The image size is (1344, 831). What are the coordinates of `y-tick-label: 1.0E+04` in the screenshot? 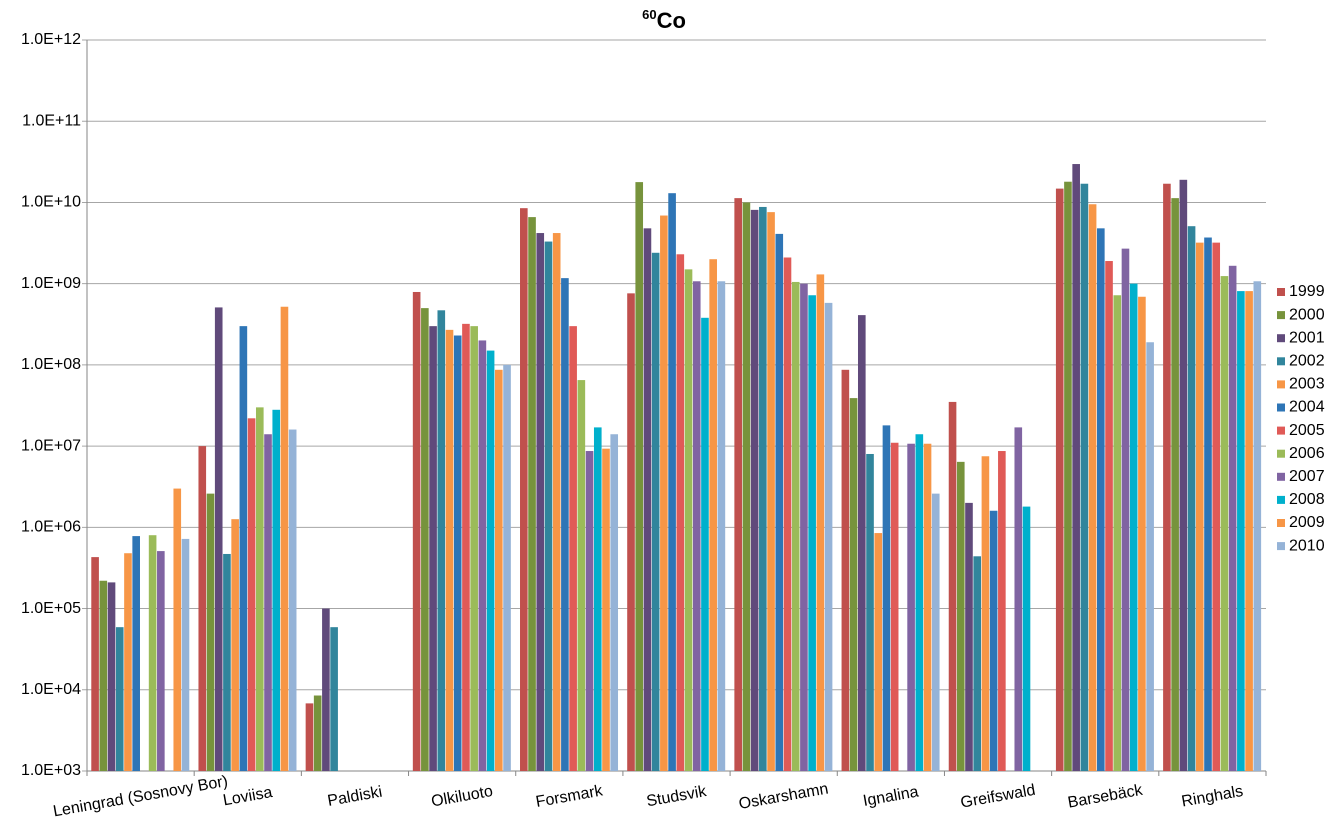 It's located at (51, 689).